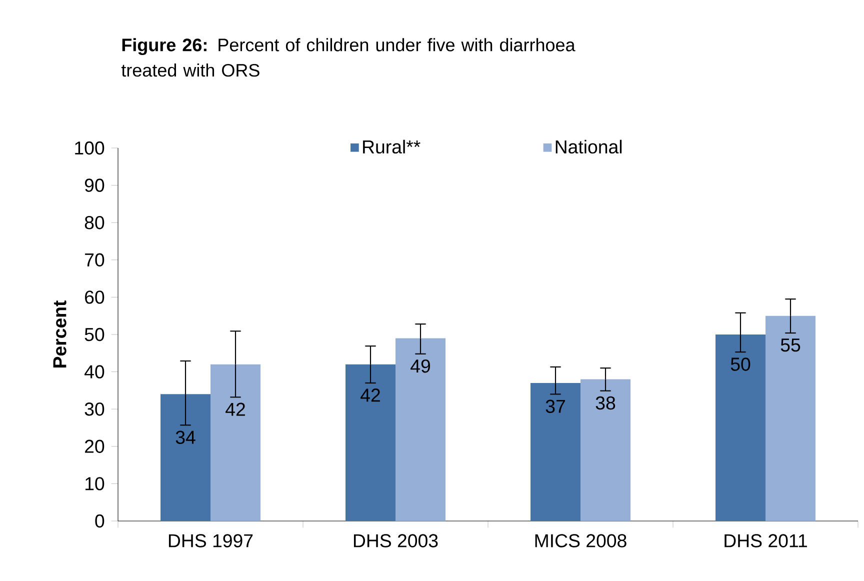 This screenshot has height=581, width=864. I want to click on y-tick-label: 70, so click(94, 259).